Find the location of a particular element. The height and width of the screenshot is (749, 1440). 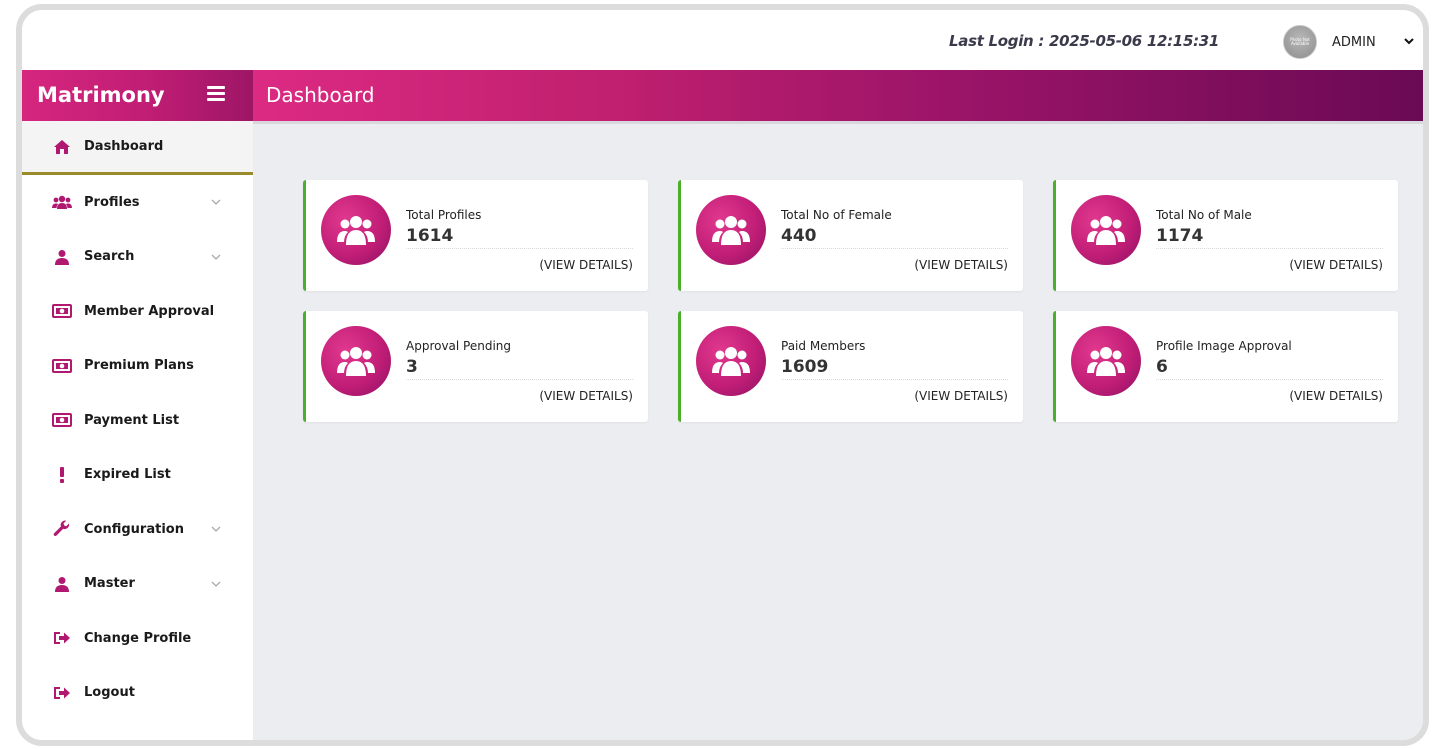

sidebar-item-change-profile: Change Profile is located at coordinates (137, 638).